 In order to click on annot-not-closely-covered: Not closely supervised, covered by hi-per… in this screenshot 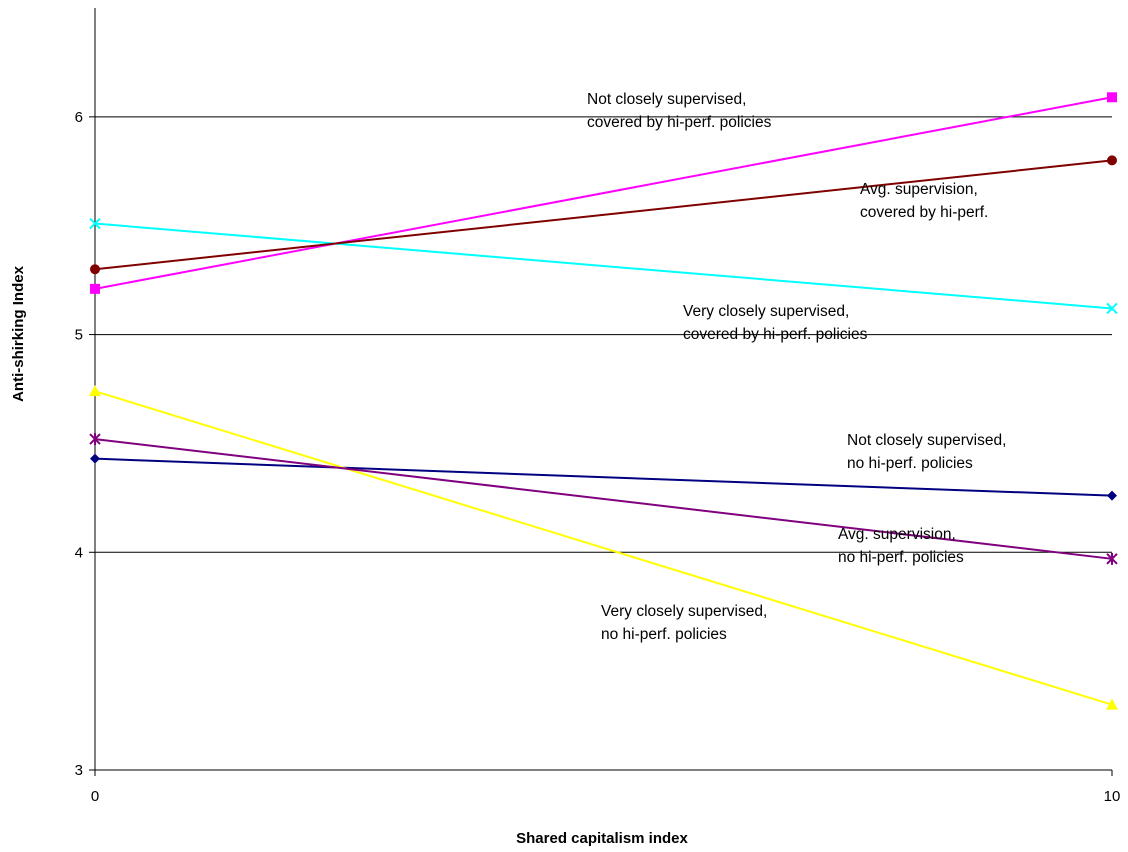, I will do `click(679, 111)`.